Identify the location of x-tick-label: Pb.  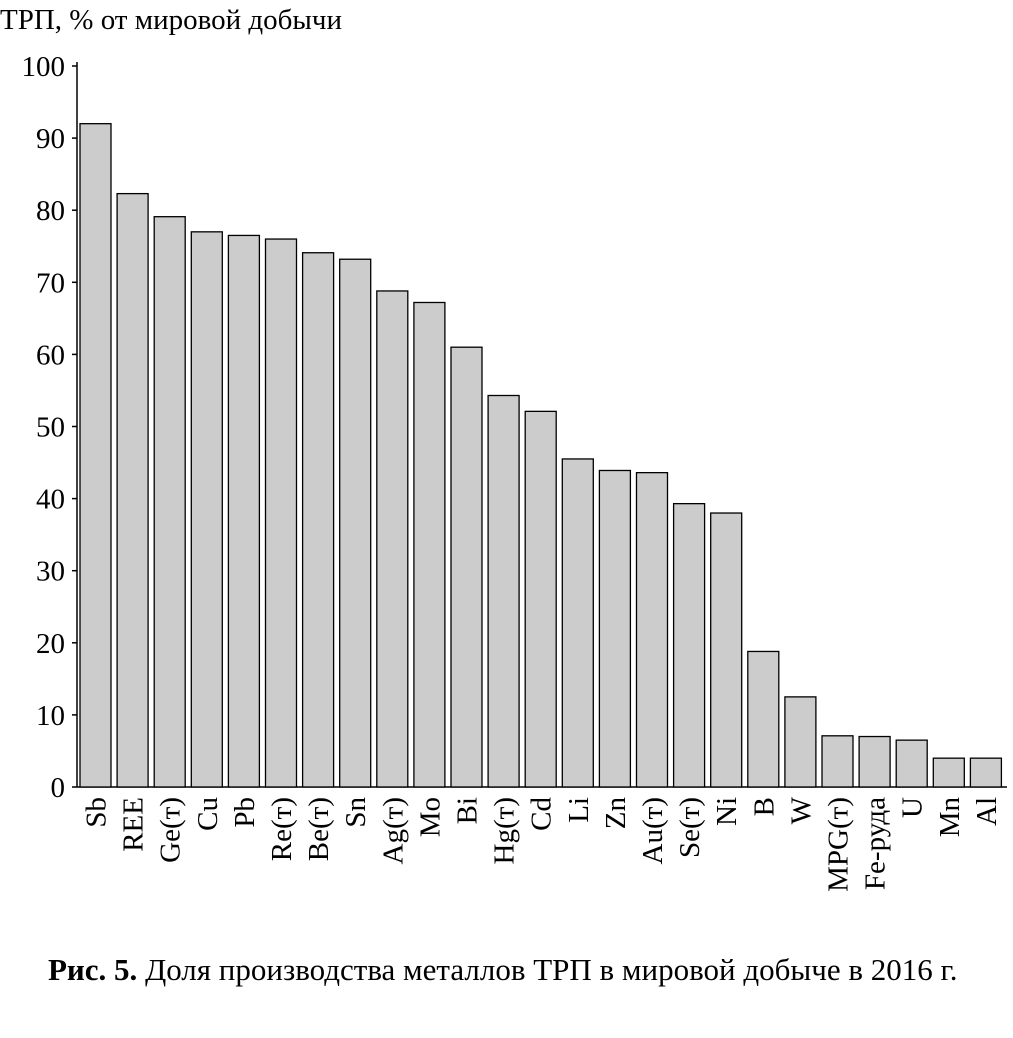
(245, 812).